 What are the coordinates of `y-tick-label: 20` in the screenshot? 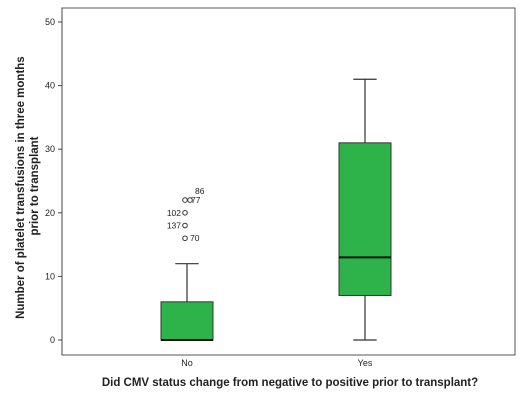 It's located at (50, 213).